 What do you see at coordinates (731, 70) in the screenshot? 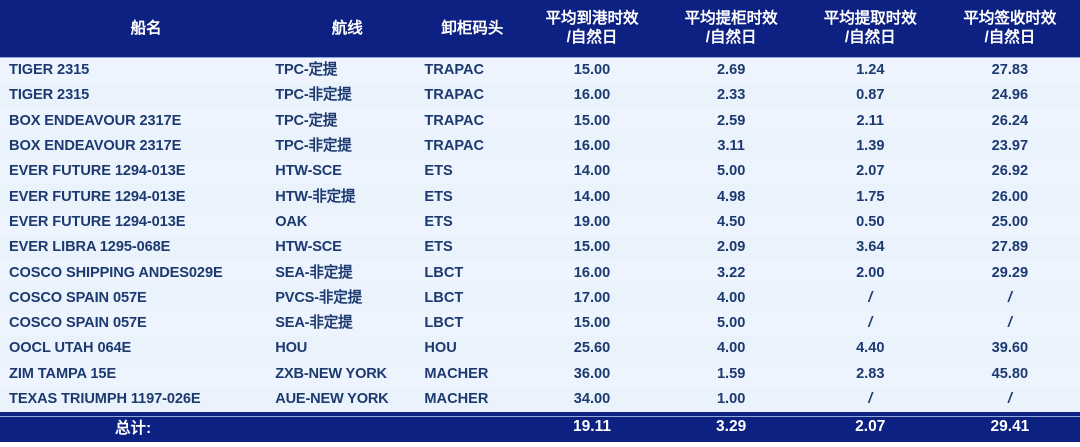
I see `cell-avg-pickup: 2.69` at bounding box center [731, 70].